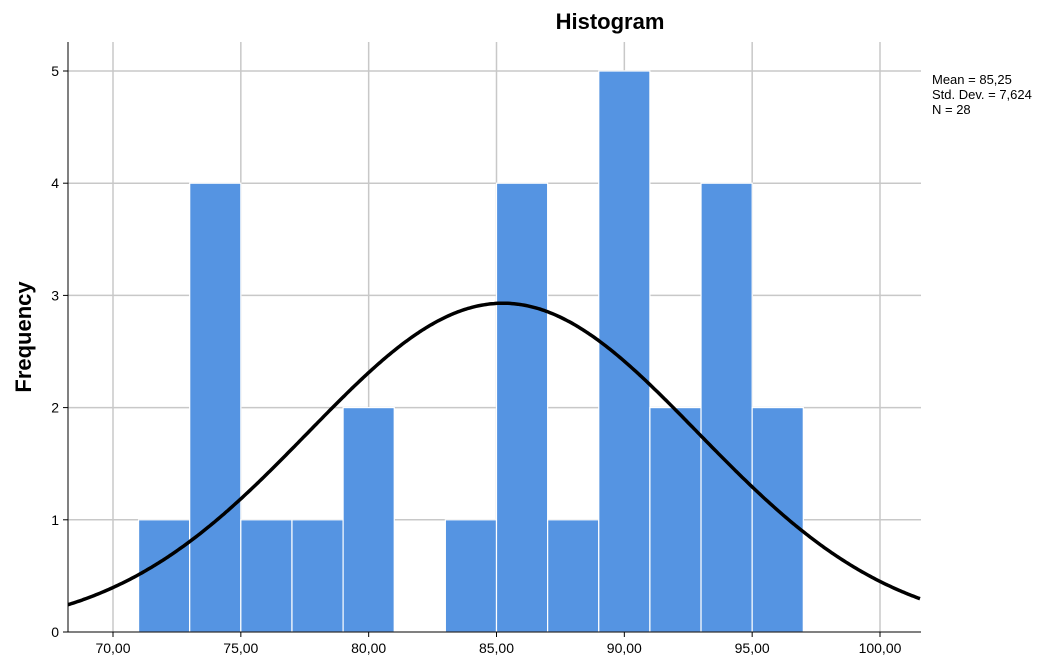 The width and height of the screenshot is (1059, 661). I want to click on y-axis-ticks: 0 1 2 3 4 5, so click(59, 351).